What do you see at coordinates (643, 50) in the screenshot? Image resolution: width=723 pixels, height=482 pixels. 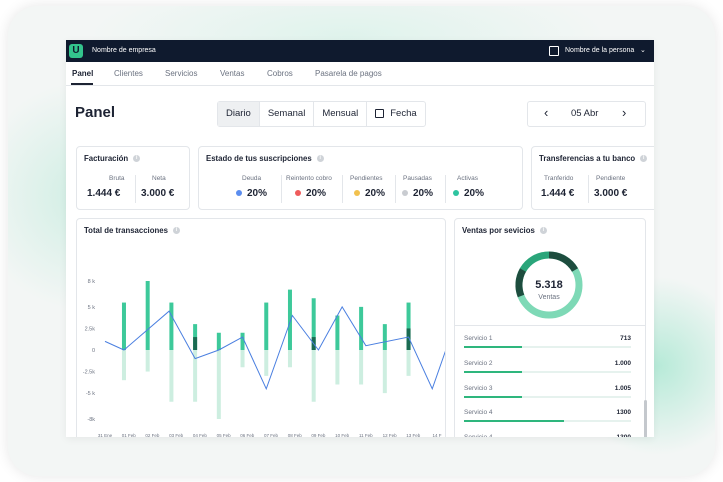 I see `chevron-down-icon: ⌄` at bounding box center [643, 50].